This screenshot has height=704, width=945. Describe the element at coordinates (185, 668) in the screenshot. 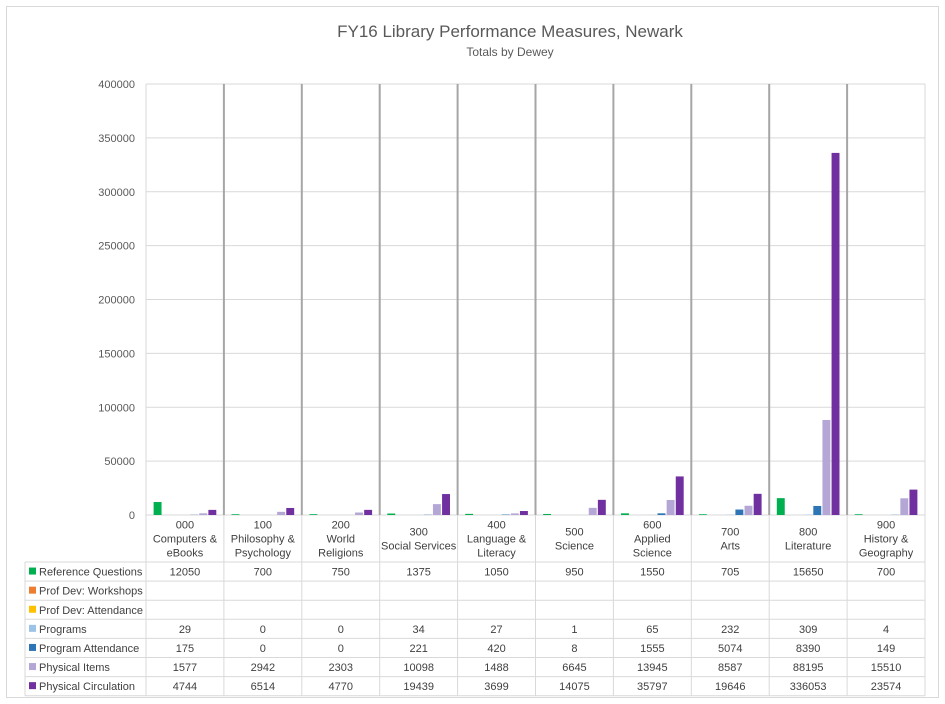

I see `data-label: 1577` at that location.